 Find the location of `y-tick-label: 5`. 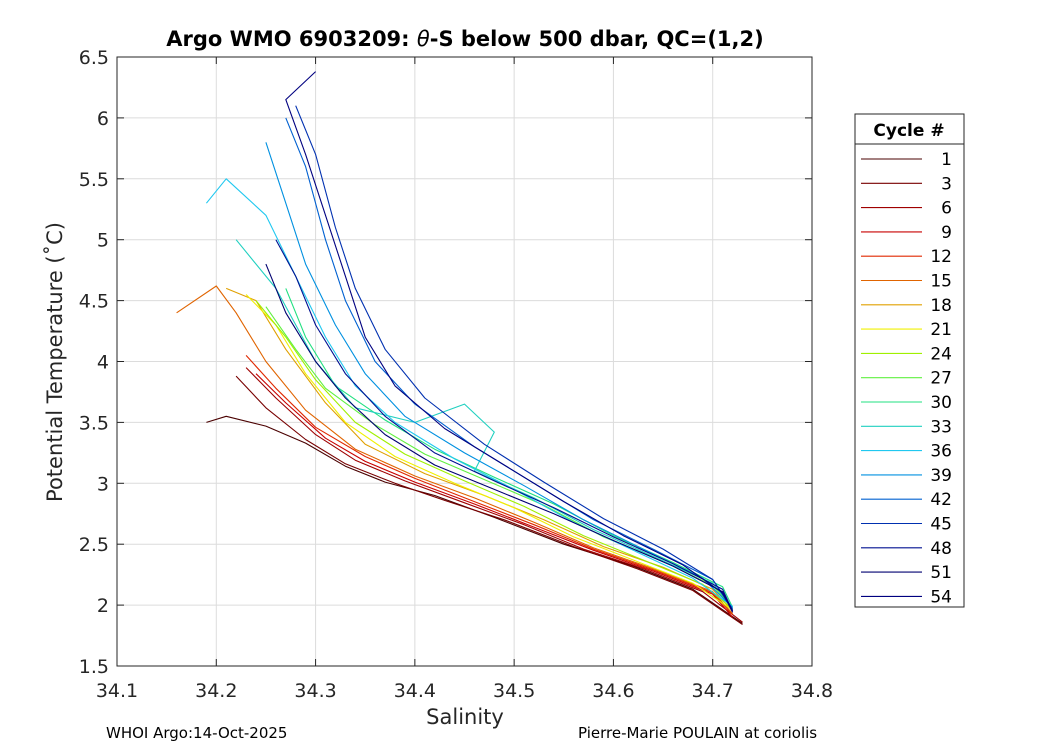

y-tick-label: 5 is located at coordinates (103, 241).